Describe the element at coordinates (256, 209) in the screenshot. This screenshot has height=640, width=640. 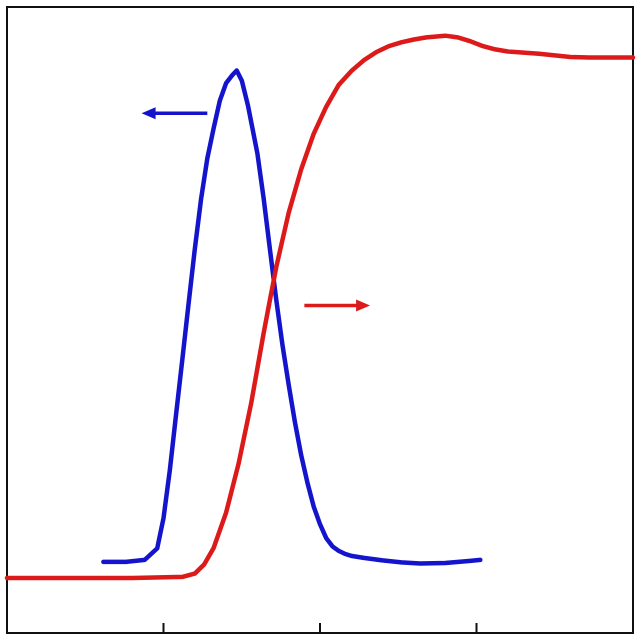
I see `annotation-layer` at that location.